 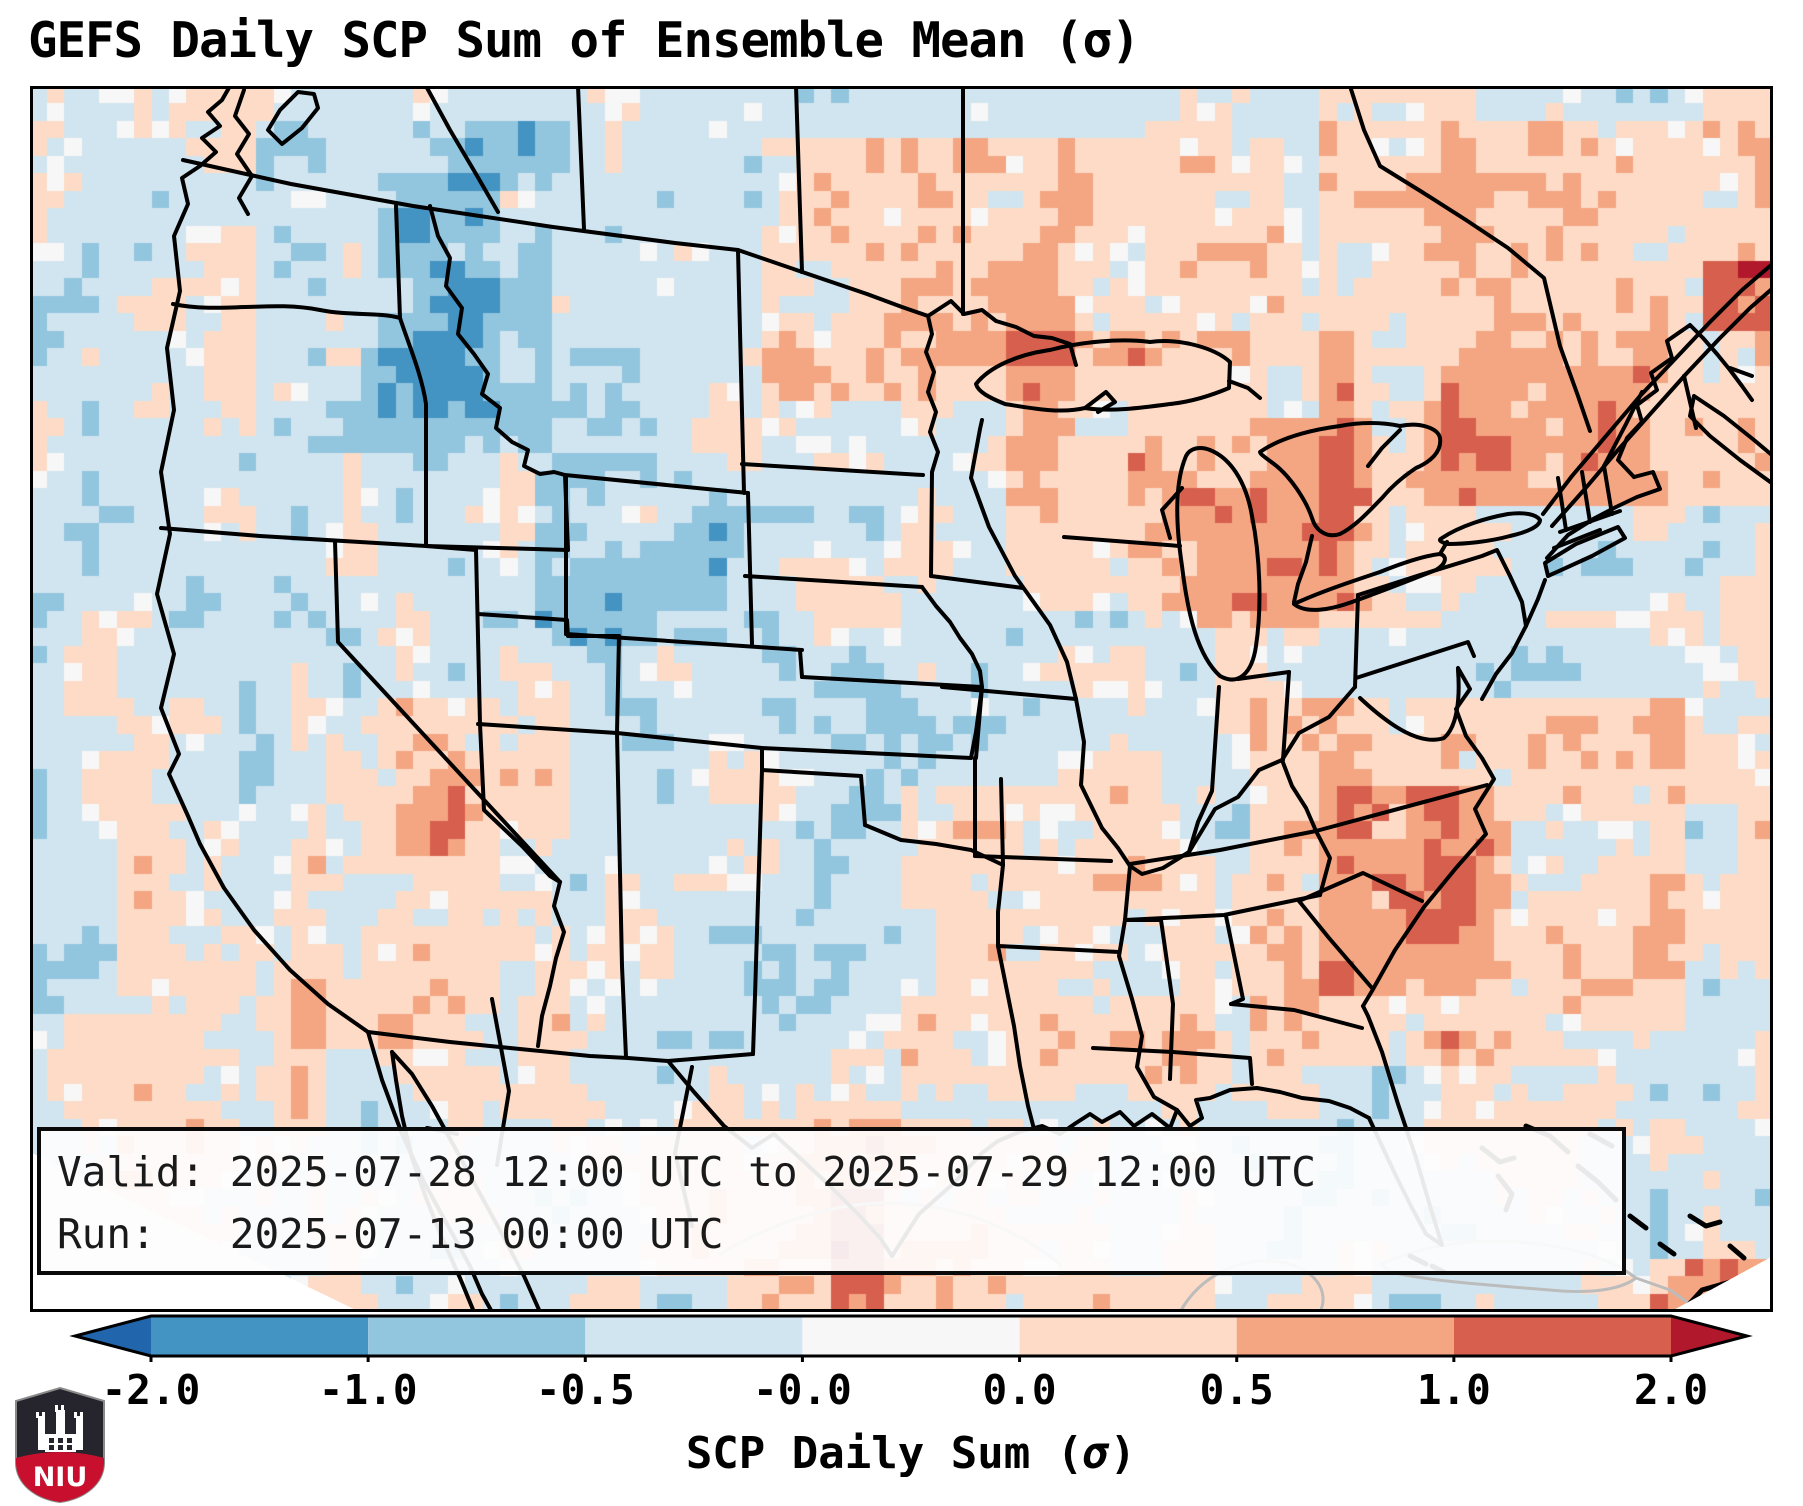 I want to click on st-marys-river, so click(x=1244, y=389).